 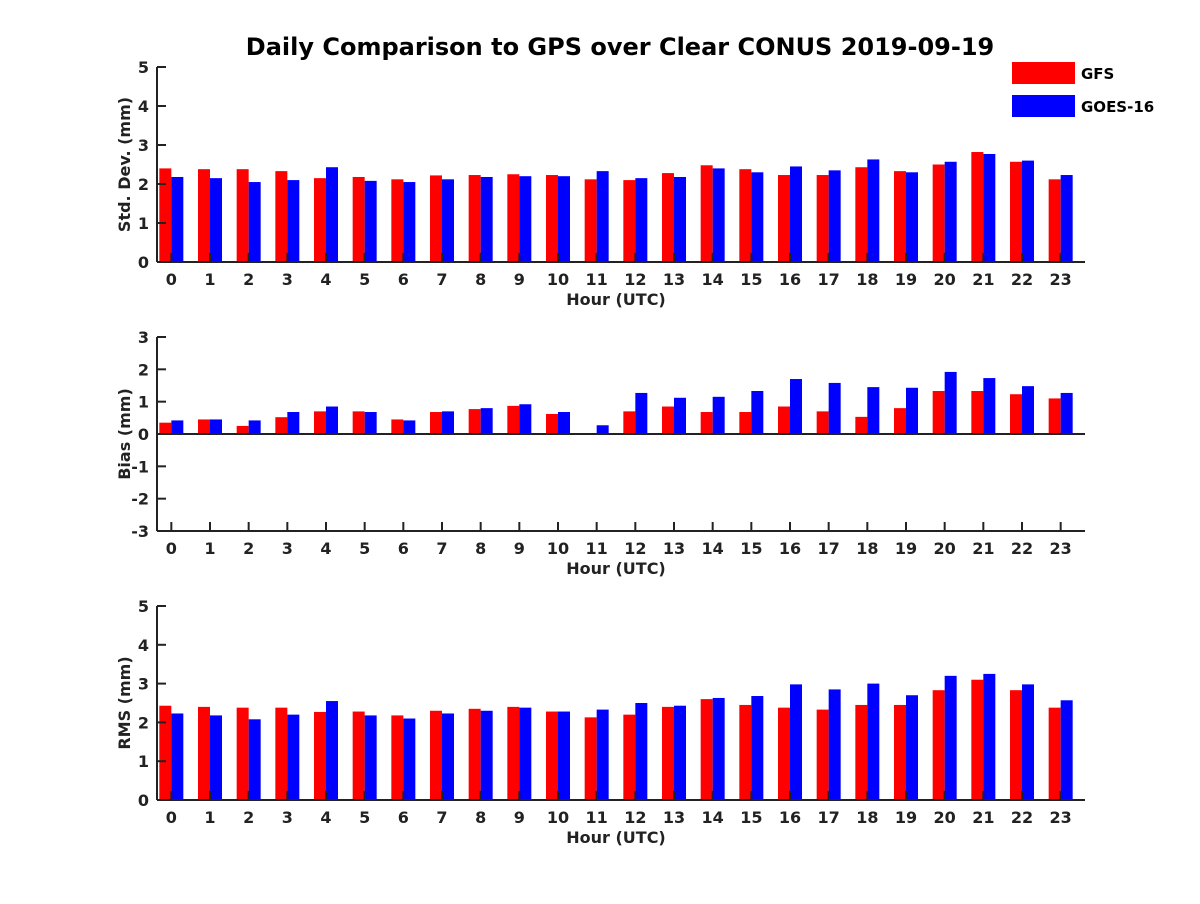 What do you see at coordinates (171, 548) in the screenshot?
I see `x-tick-label: 0` at bounding box center [171, 548].